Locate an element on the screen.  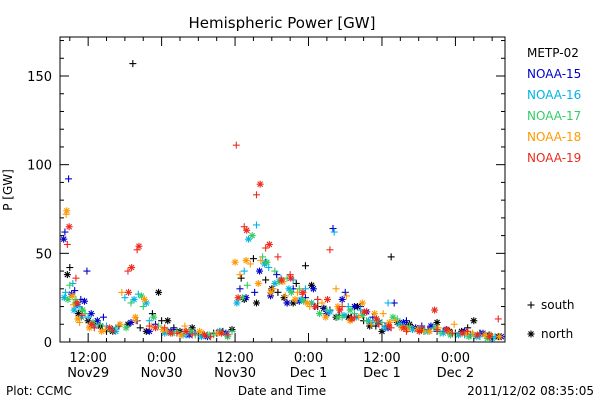
legend-north-label: north is located at coordinates (557, 334).